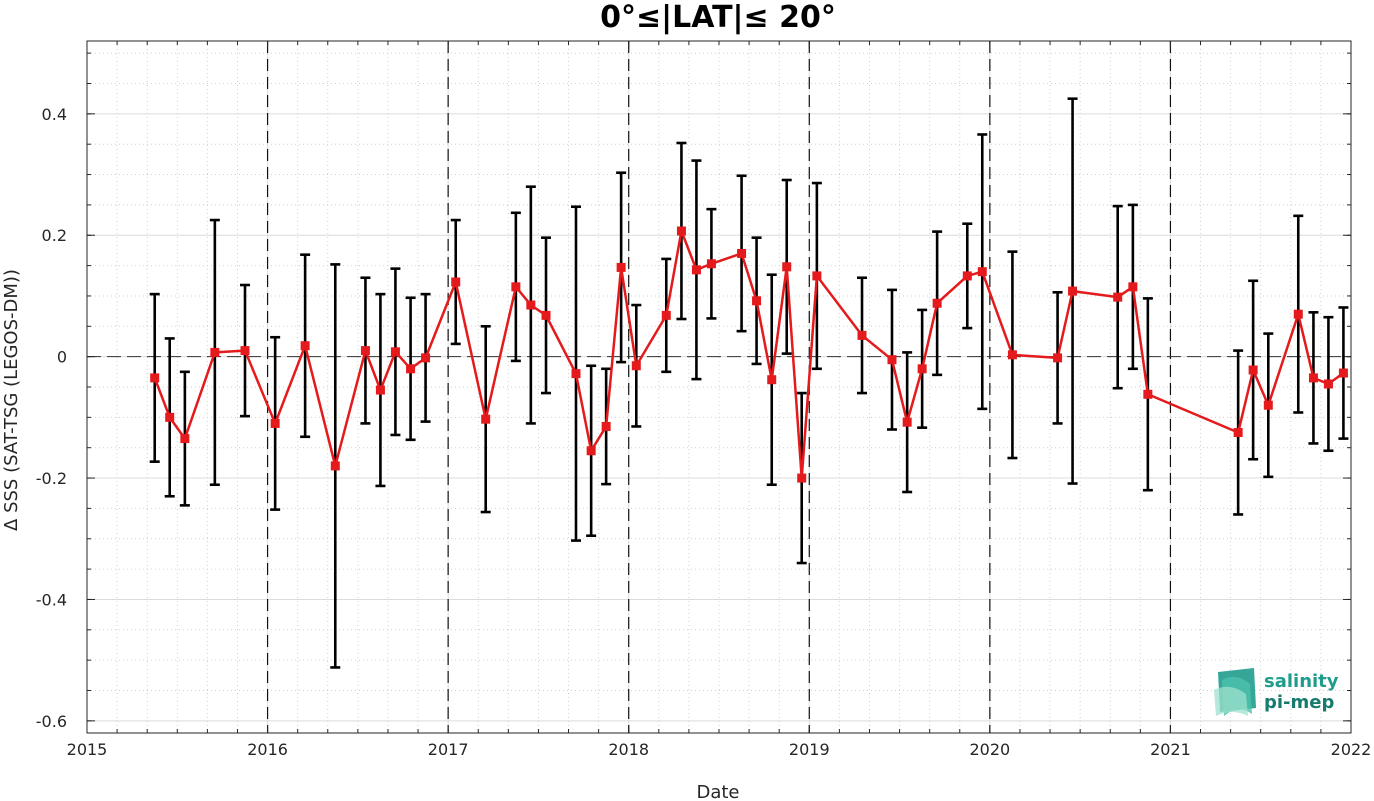 The width and height of the screenshot is (1374, 801). I want to click on y-tick-label: -0.2, so click(51, 478).